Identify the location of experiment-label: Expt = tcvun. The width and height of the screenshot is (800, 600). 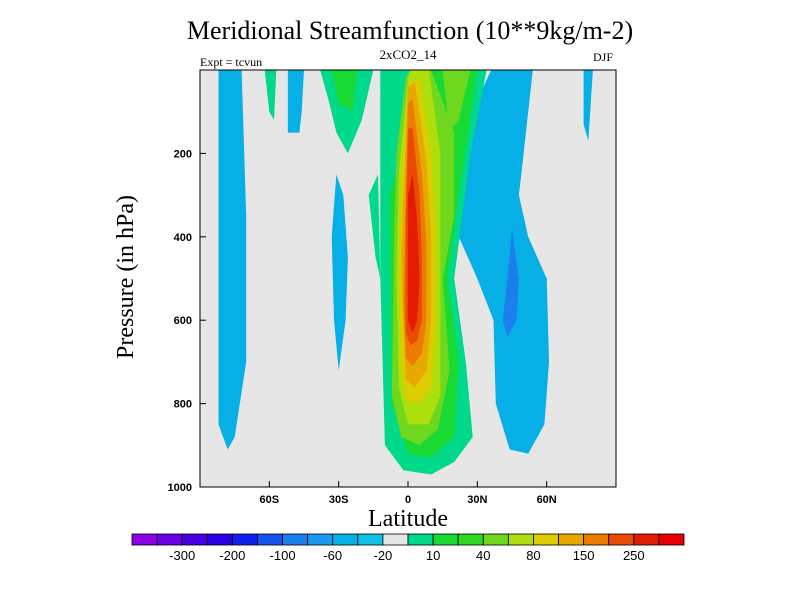
(231, 62).